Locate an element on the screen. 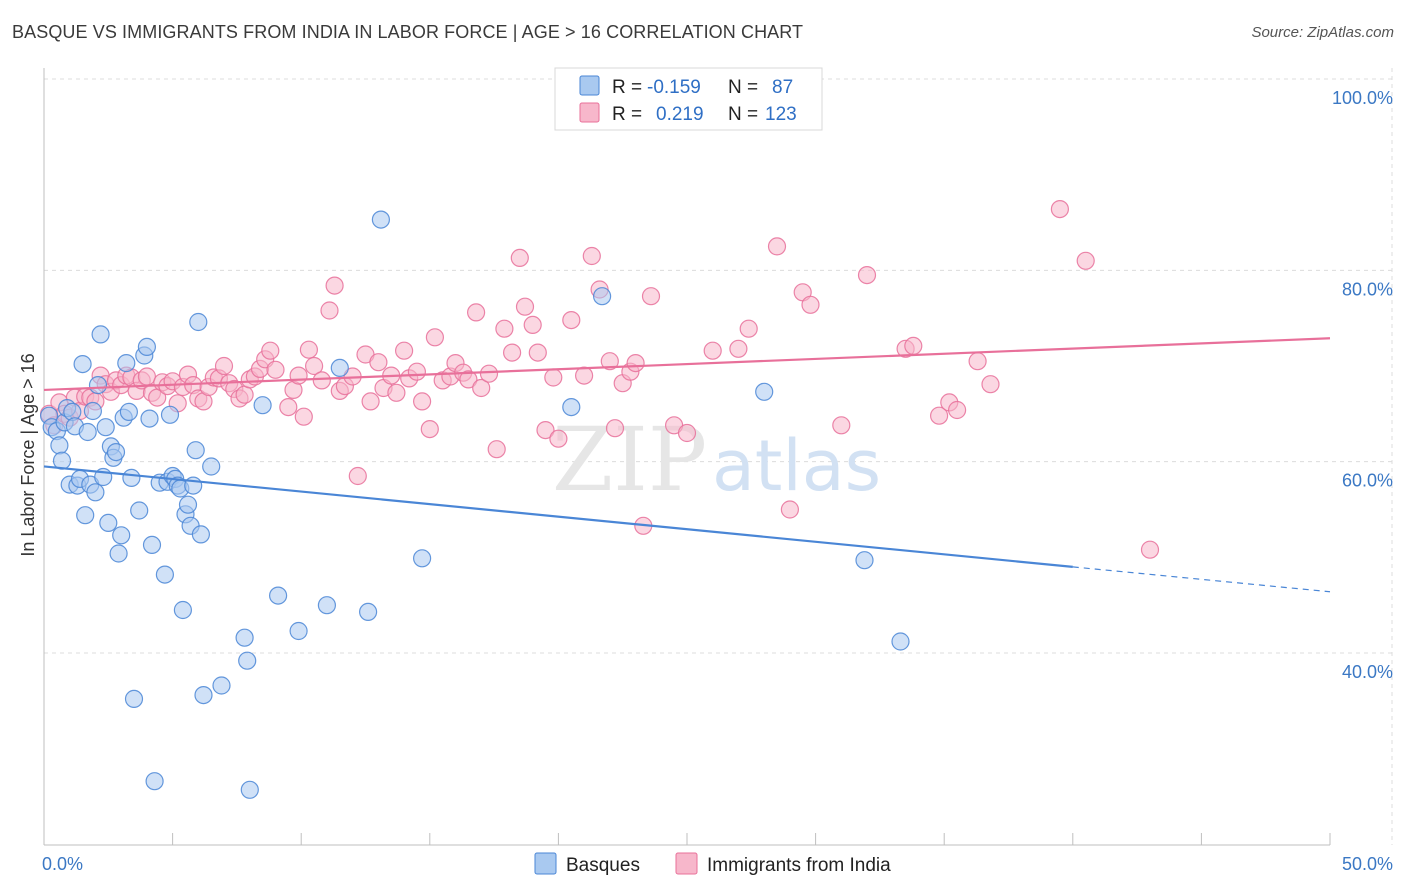 Image resolution: width=1406 pixels, height=892 pixels. legend: R = -0.159 N = 87 R = 0.219 N = 123 is located at coordinates (688, 99).